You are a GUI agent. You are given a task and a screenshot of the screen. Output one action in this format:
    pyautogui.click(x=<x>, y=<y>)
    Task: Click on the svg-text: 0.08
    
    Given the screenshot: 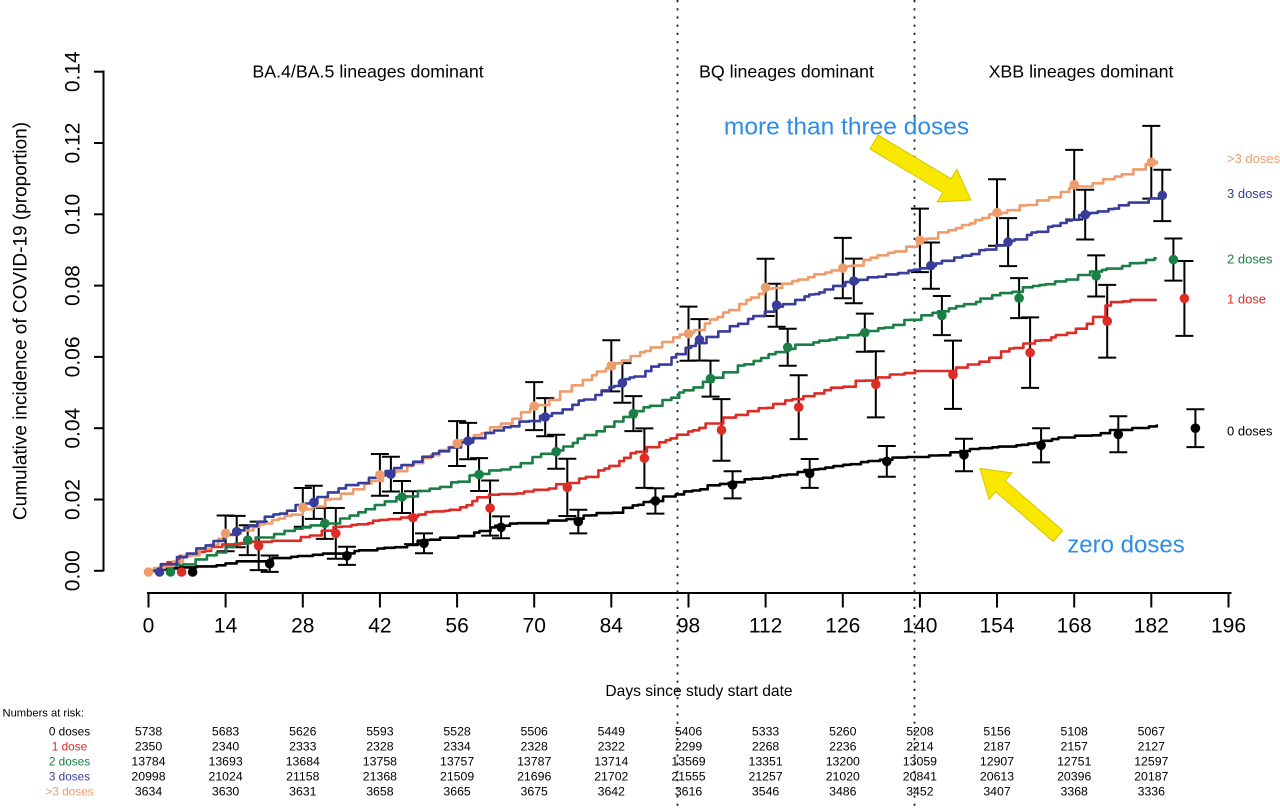 What is the action you would take?
    pyautogui.click(x=73, y=285)
    